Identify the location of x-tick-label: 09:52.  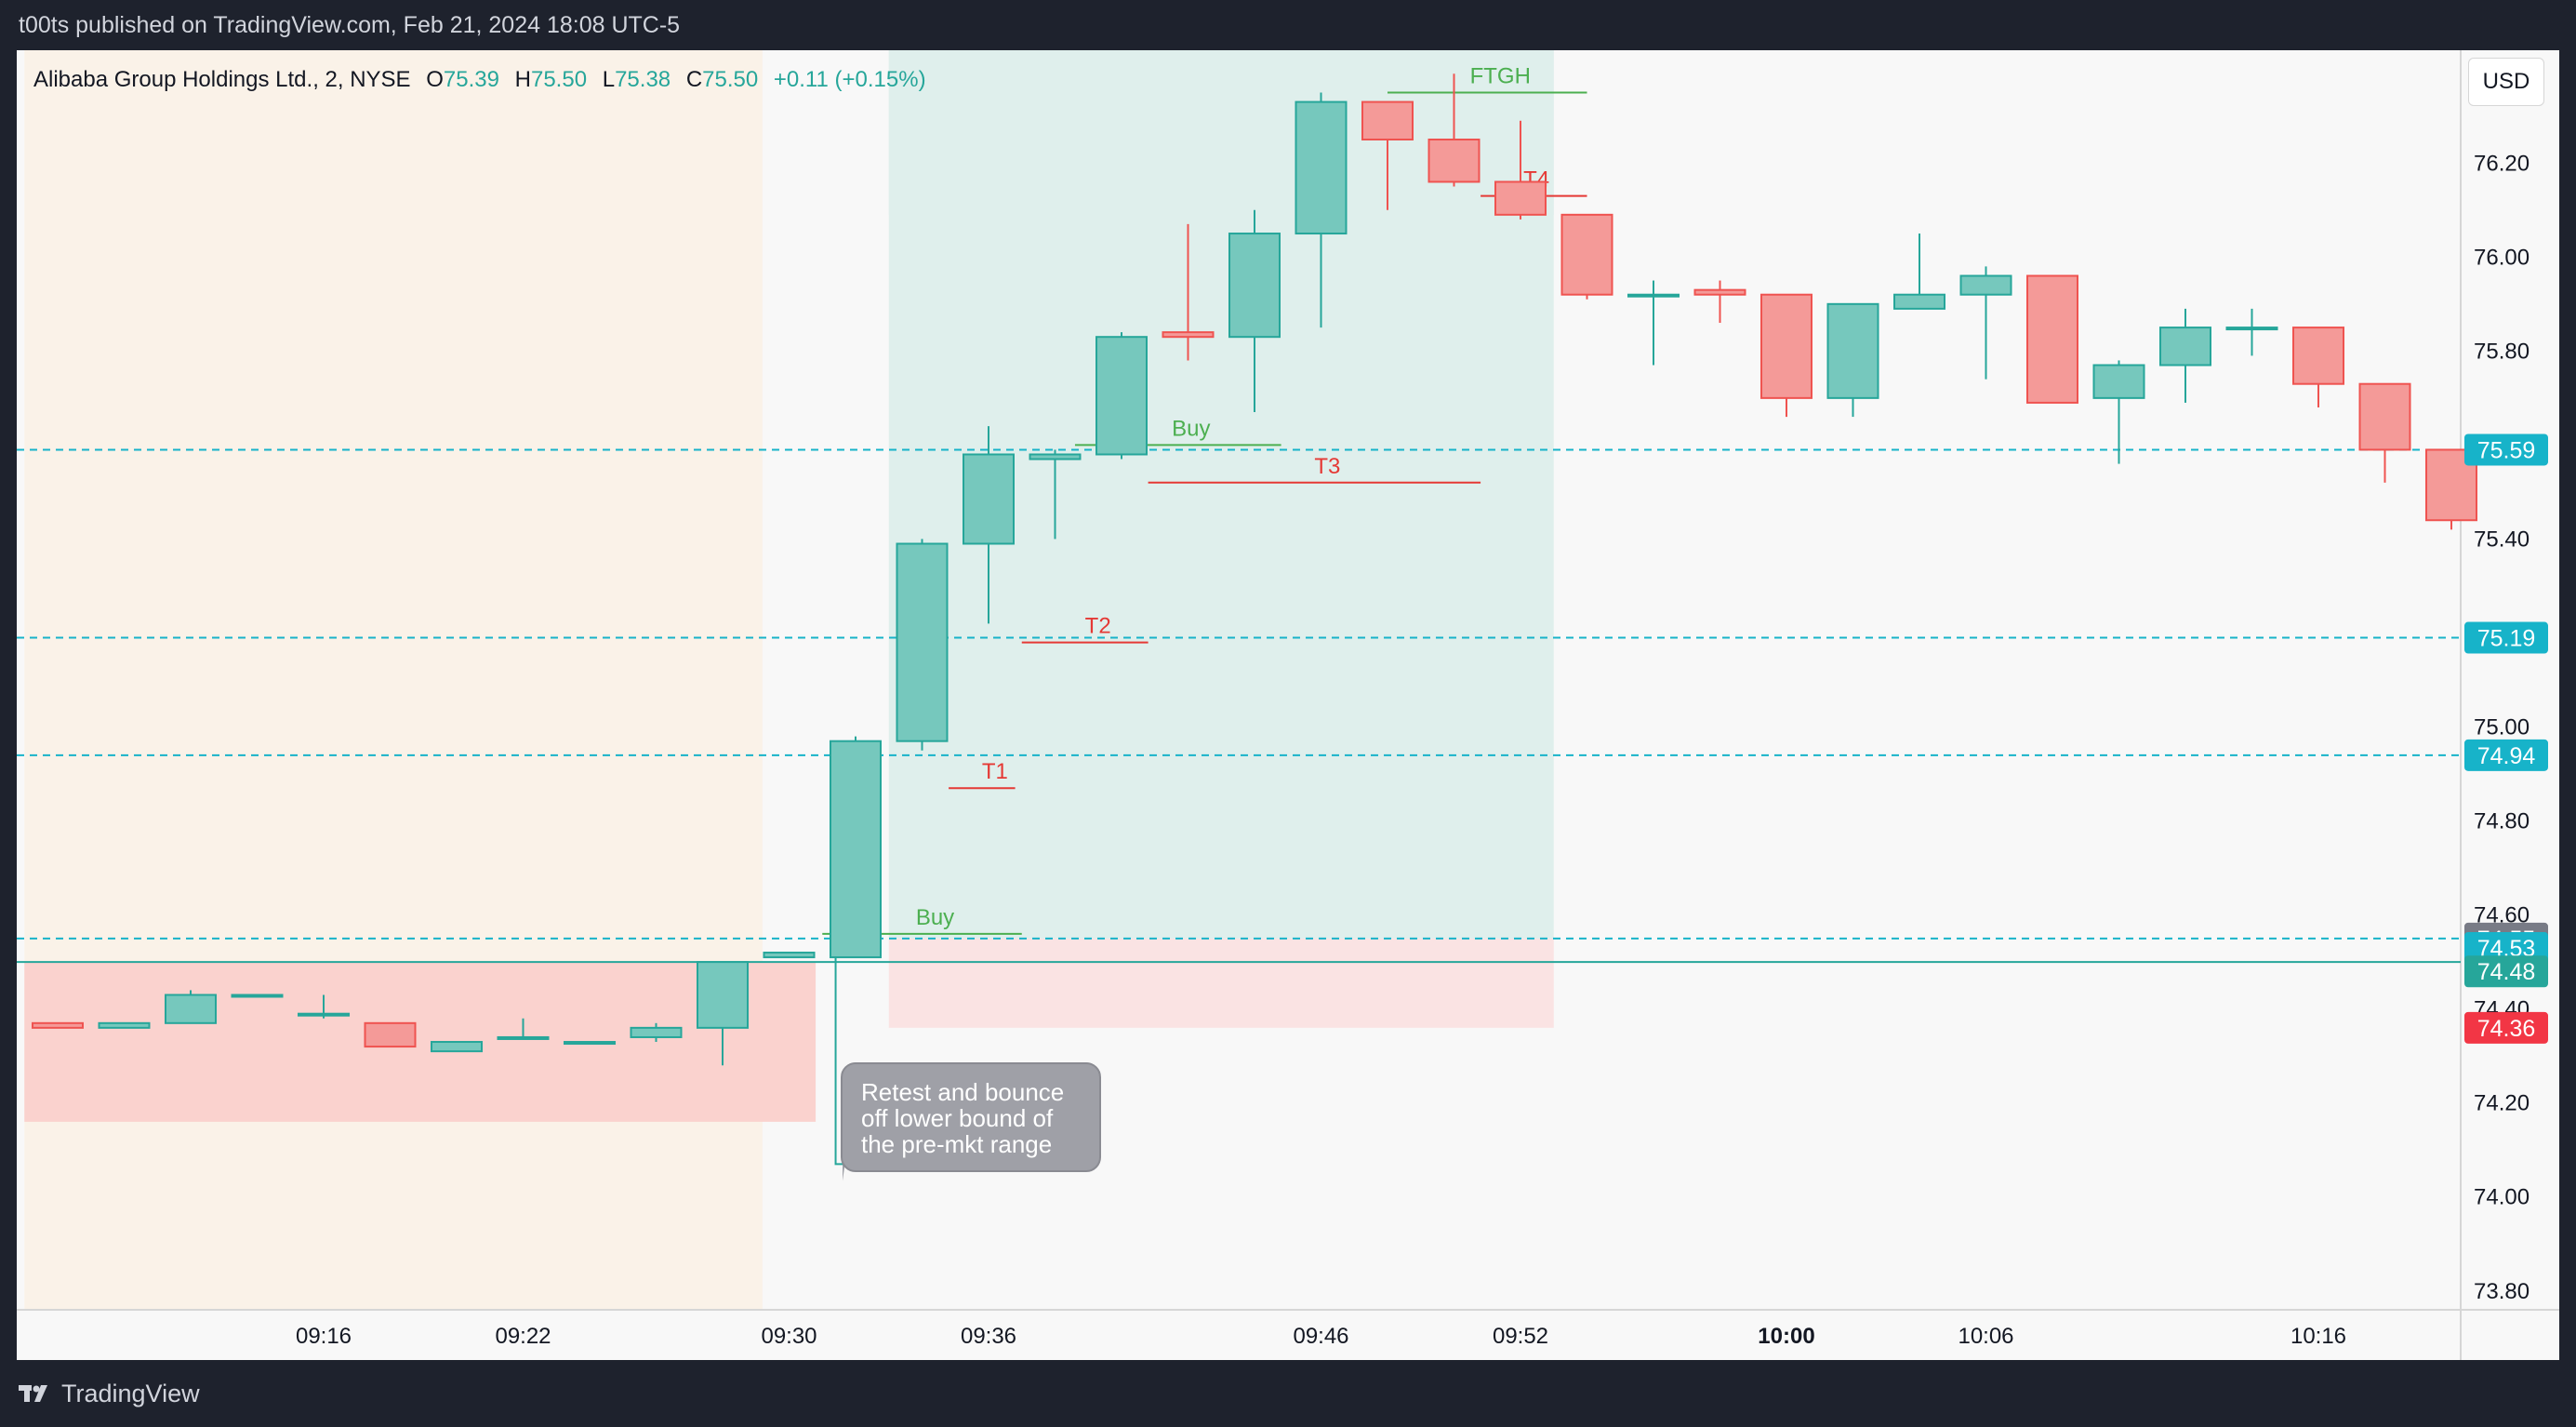
(1520, 1336).